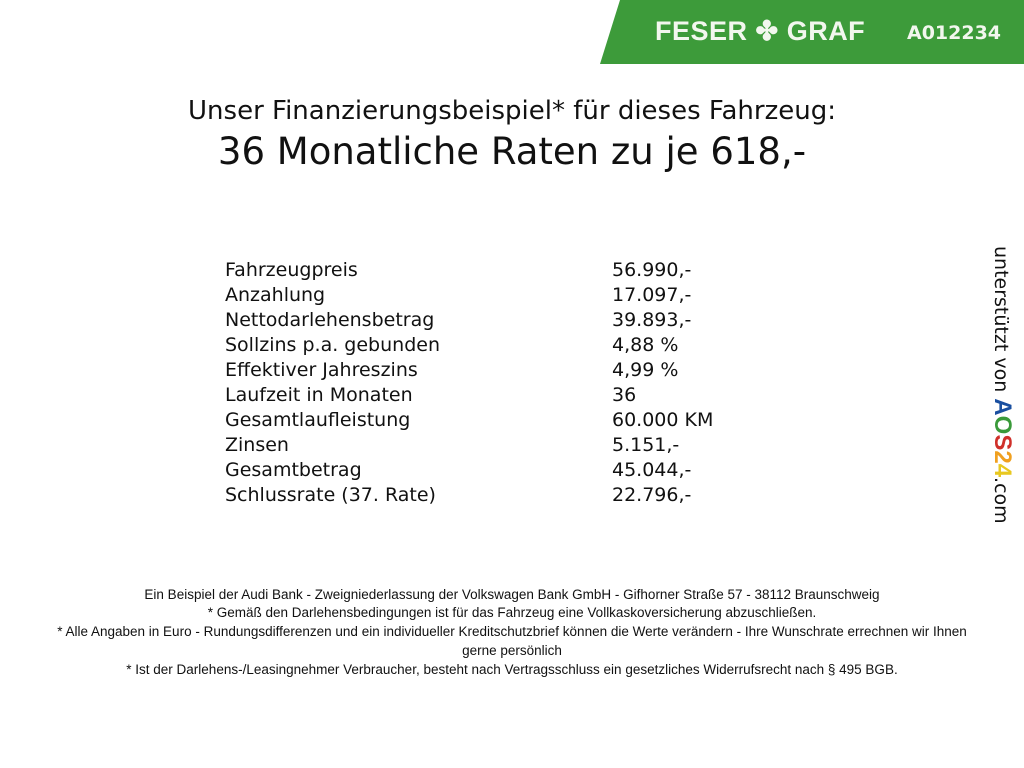 Image resolution: width=1024 pixels, height=768 pixels. Describe the element at coordinates (318, 420) in the screenshot. I see `row-label: Gesamtlaufleistung` at that location.